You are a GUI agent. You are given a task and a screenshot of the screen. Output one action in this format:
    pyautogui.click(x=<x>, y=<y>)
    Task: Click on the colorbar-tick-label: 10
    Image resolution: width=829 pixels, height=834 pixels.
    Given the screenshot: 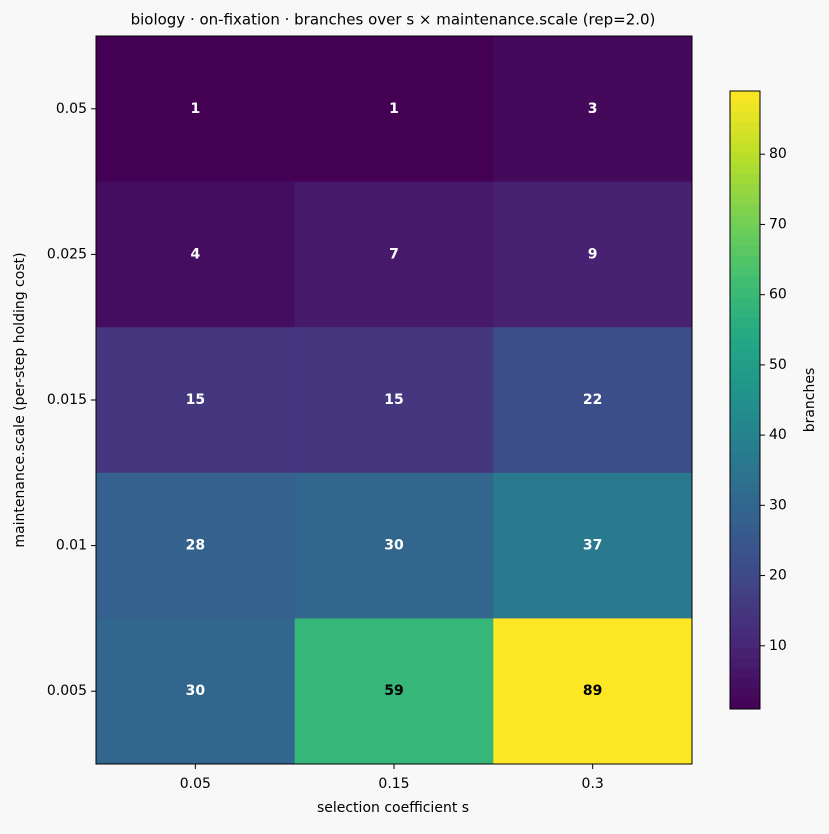 What is the action you would take?
    pyautogui.click(x=778, y=646)
    